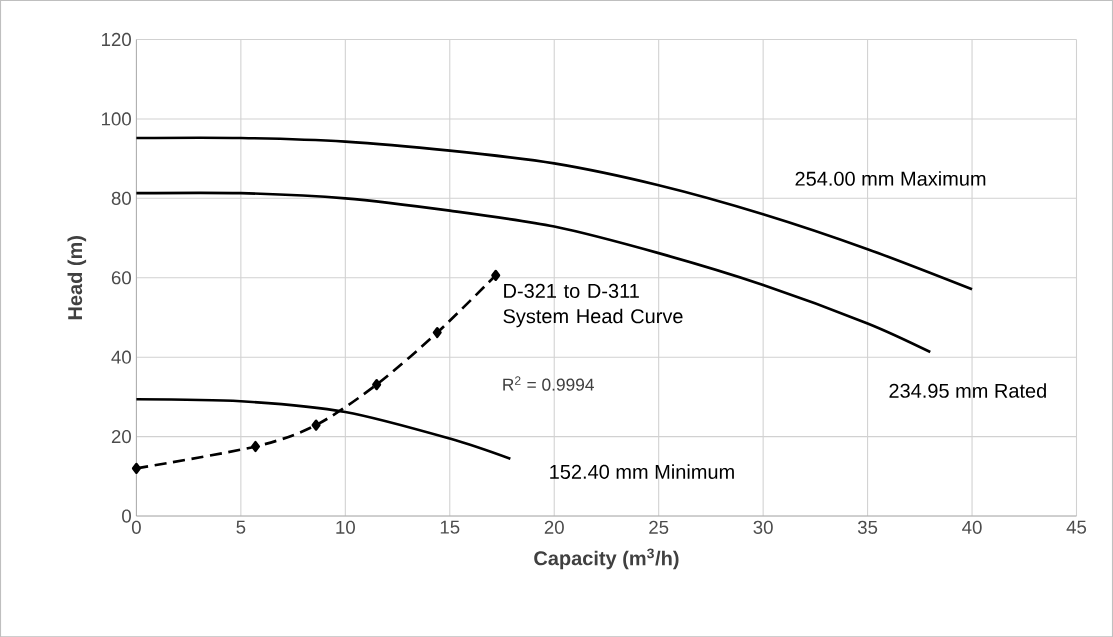 The height and width of the screenshot is (637, 1113). Describe the element at coordinates (121, 198) in the screenshot. I see `y-tick-label: 80` at that location.